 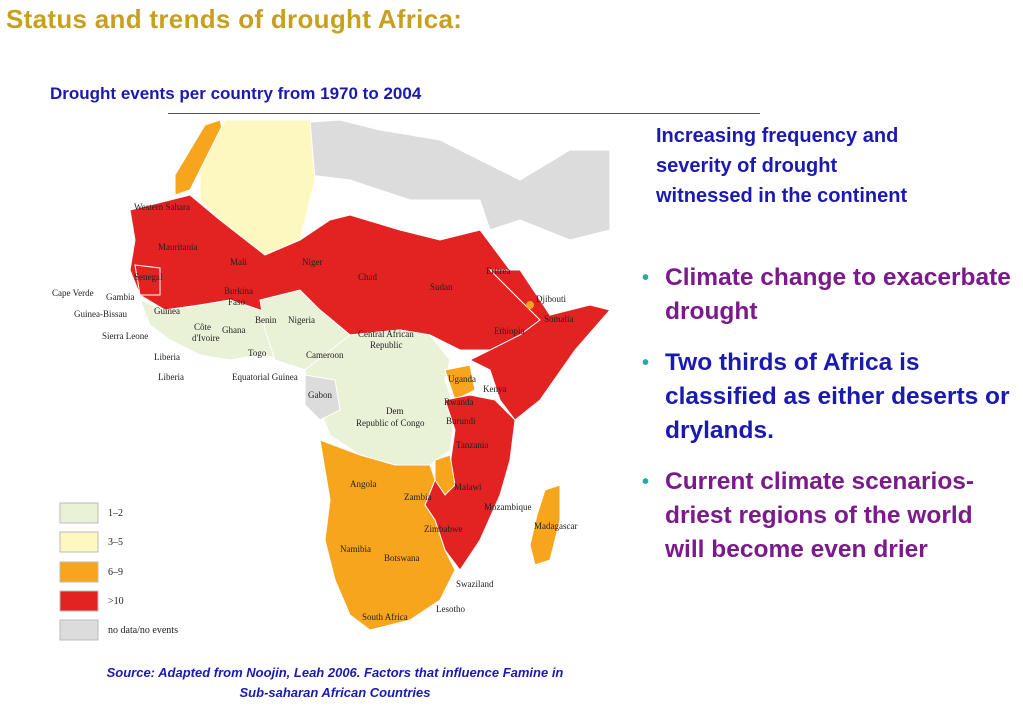 I want to click on label-ethiopia: Ethiopia, so click(x=509, y=331).